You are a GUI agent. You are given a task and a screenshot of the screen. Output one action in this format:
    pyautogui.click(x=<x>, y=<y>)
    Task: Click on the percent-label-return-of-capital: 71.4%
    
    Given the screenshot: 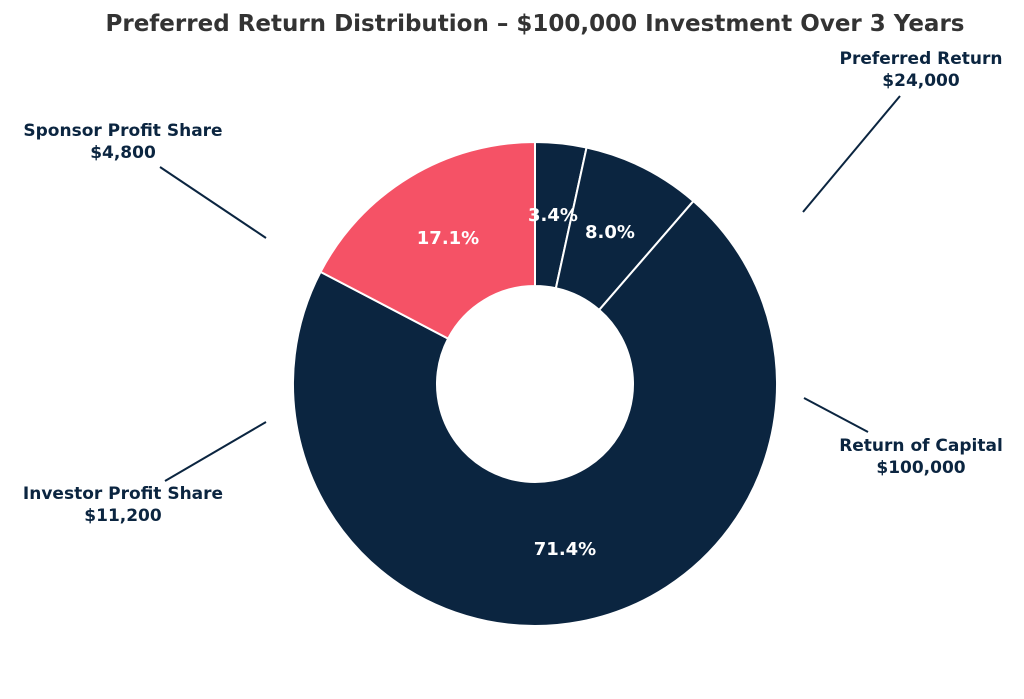 What is the action you would take?
    pyautogui.click(x=565, y=549)
    